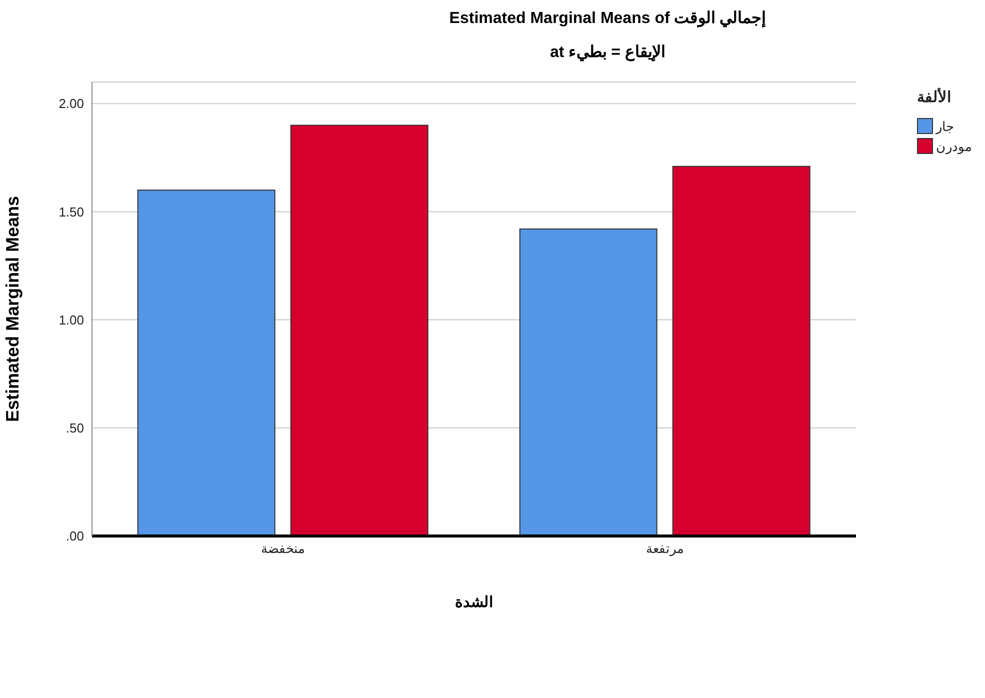 Image resolution: width=985 pixels, height=698 pixels. I want to click on chart-title: Estimated Marginal Means of إجمالي الوقت, so click(607, 18).